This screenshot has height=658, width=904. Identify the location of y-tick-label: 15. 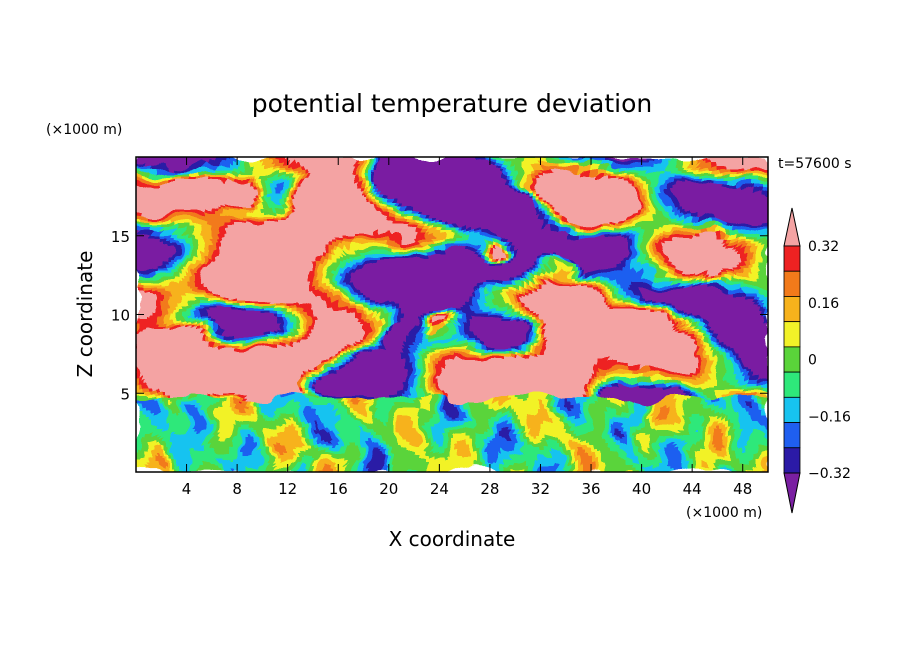
(120, 237).